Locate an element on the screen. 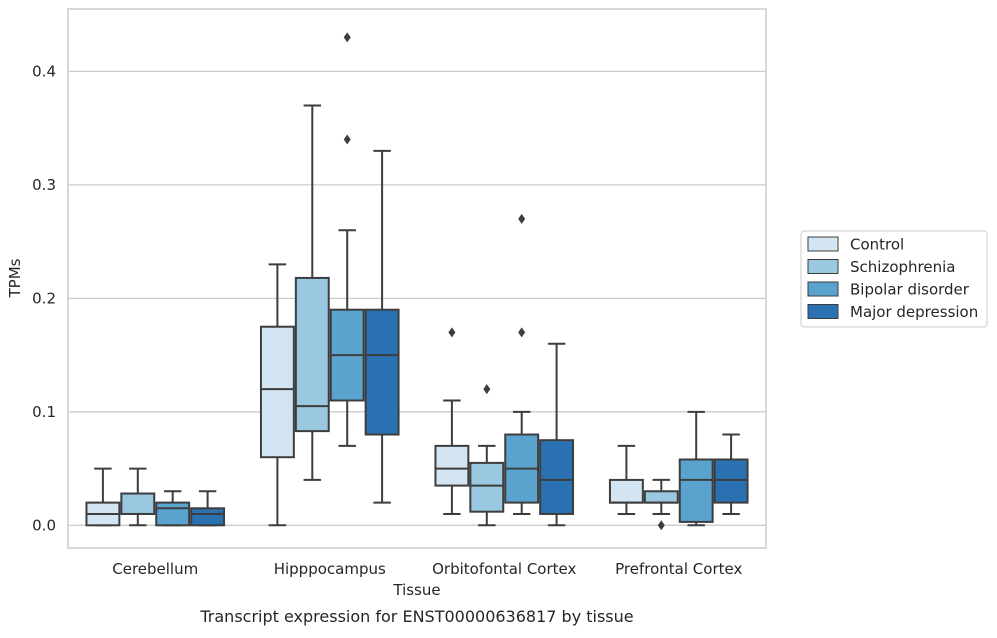 Image resolution: width=997 pixels, height=638 pixels. y-tick-label: 0.4 is located at coordinates (44, 71).